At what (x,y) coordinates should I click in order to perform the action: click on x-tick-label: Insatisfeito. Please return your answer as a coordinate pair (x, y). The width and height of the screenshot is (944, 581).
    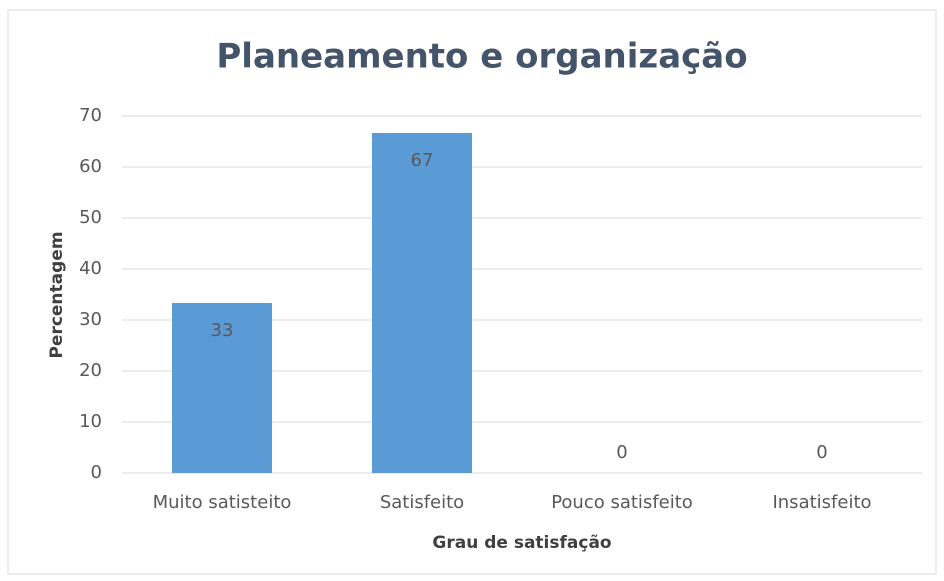
    Looking at the image, I should click on (821, 502).